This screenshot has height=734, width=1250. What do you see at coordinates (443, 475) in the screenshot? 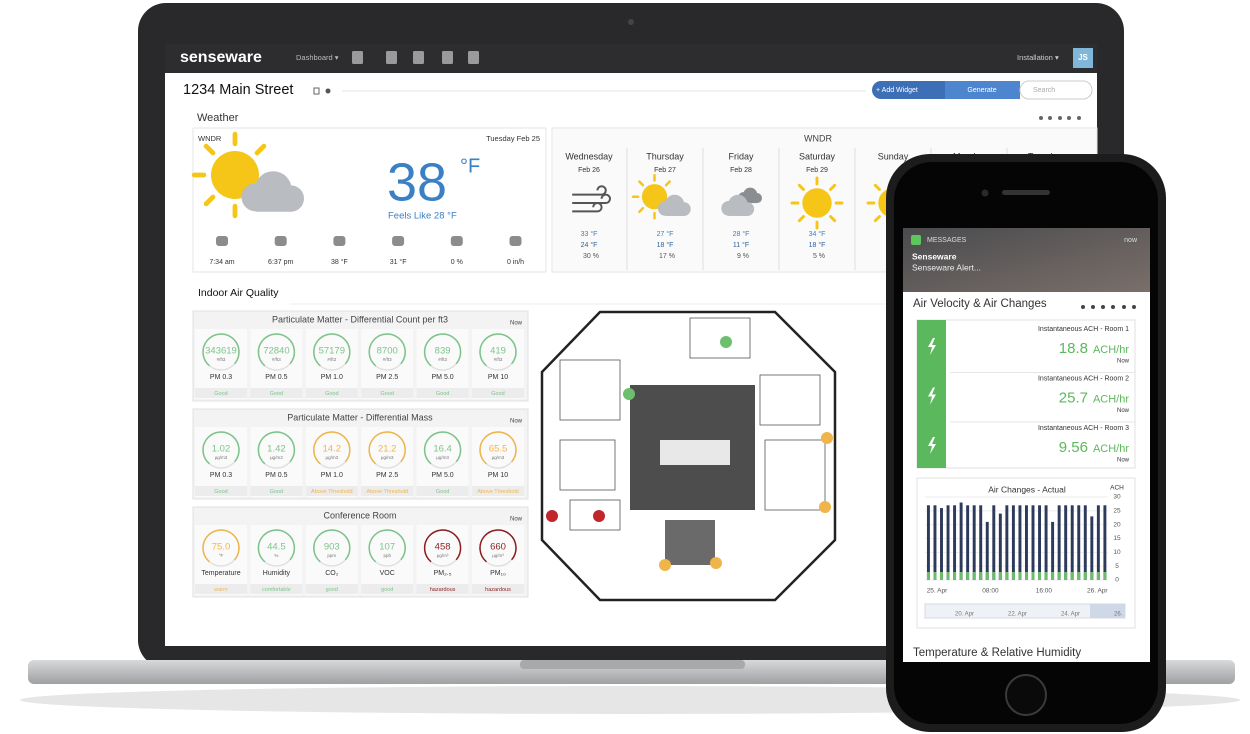
I see `gauge-label: PM 5.0` at bounding box center [443, 475].